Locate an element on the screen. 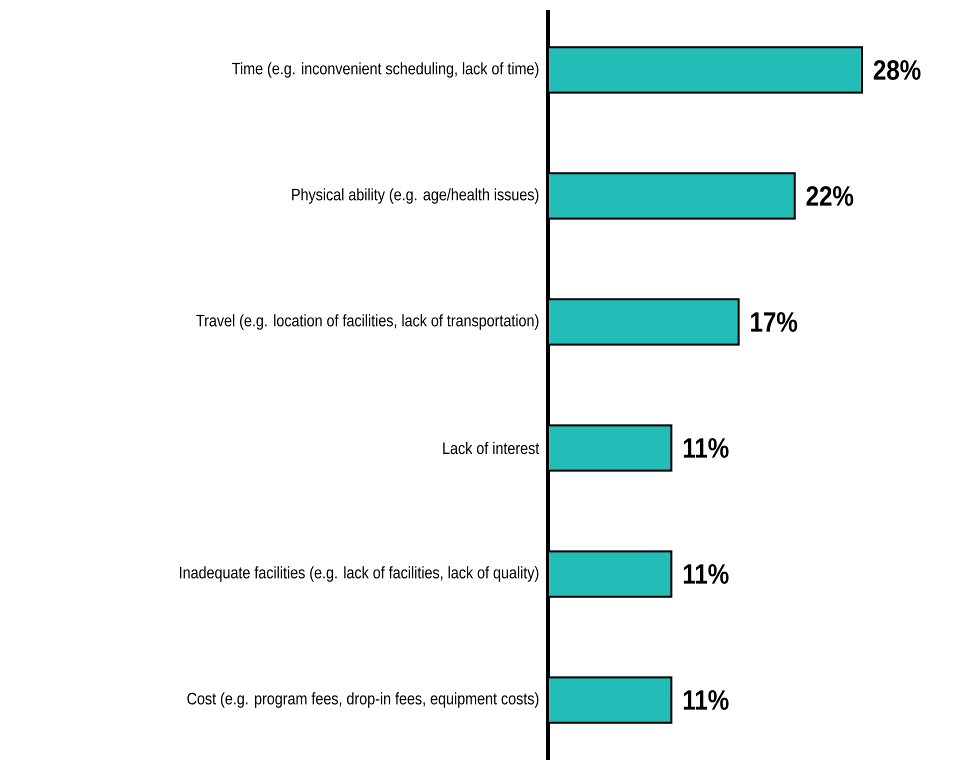  y-tick-label: Lack of interest is located at coordinates (491, 448).